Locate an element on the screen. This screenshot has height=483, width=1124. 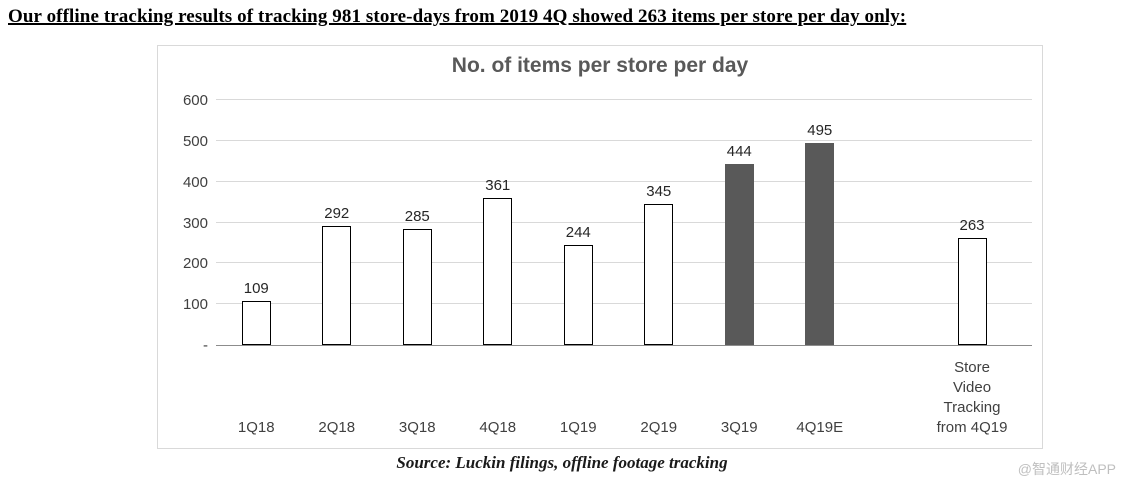
chart-title: No. of items per store per day is located at coordinates (600, 65).